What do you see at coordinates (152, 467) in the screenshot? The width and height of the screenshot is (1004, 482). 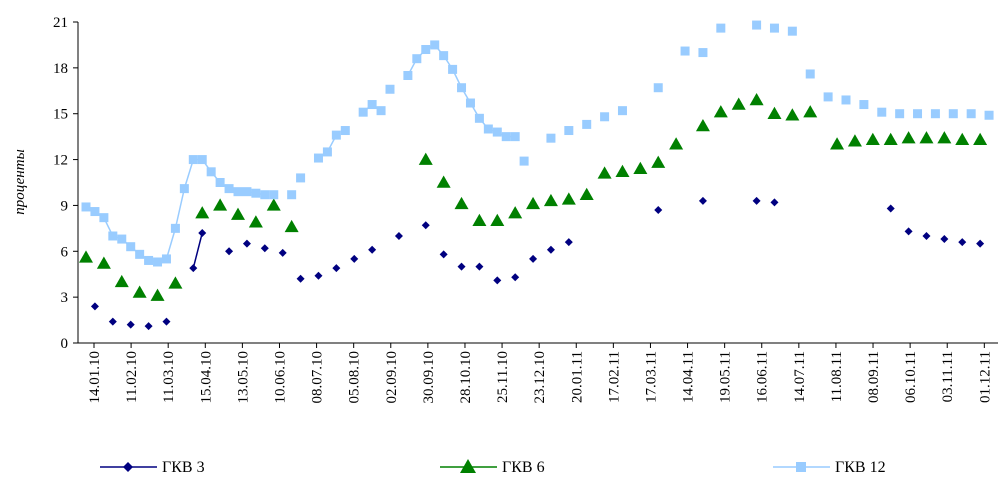 I see `legend-item-1: ГКВ 3` at bounding box center [152, 467].